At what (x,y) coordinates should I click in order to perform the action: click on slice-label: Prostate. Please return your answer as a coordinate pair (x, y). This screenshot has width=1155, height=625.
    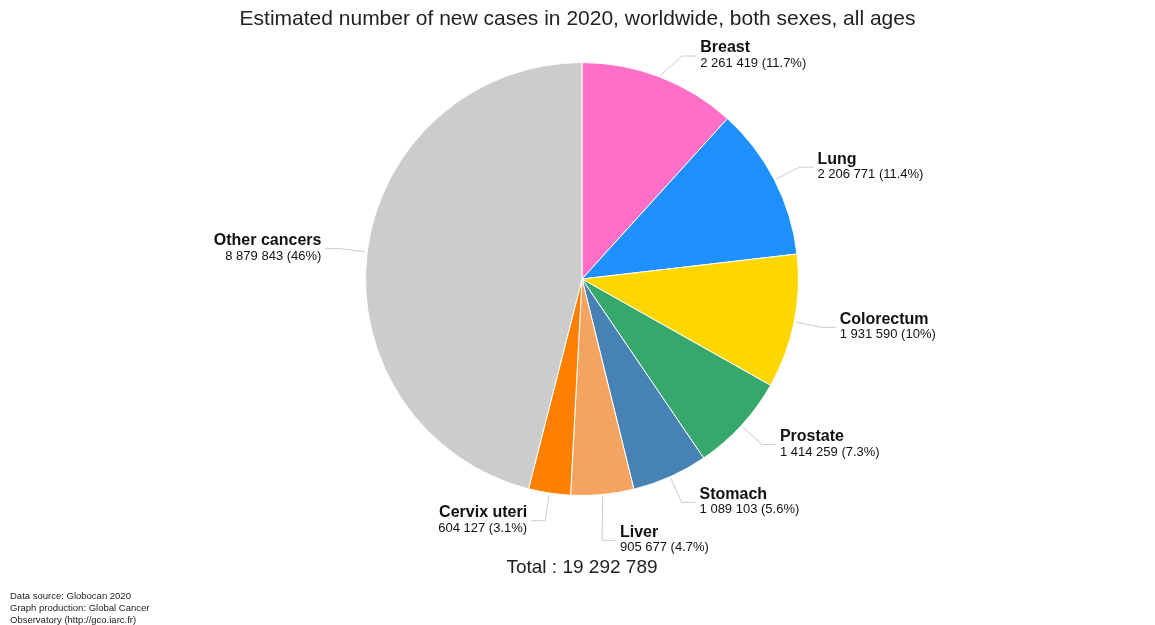
    Looking at the image, I should click on (812, 435).